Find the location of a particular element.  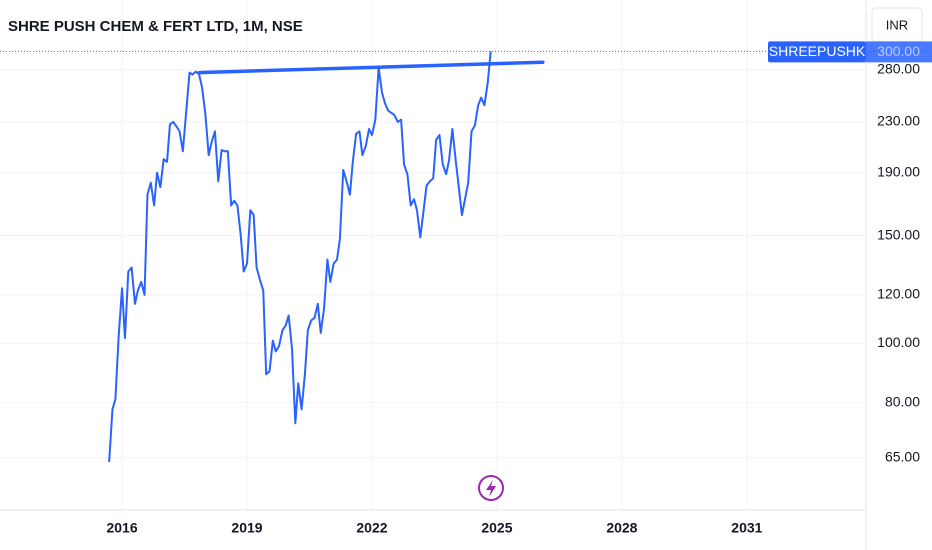

y-tick-label: 150.00 is located at coordinates (898, 234).